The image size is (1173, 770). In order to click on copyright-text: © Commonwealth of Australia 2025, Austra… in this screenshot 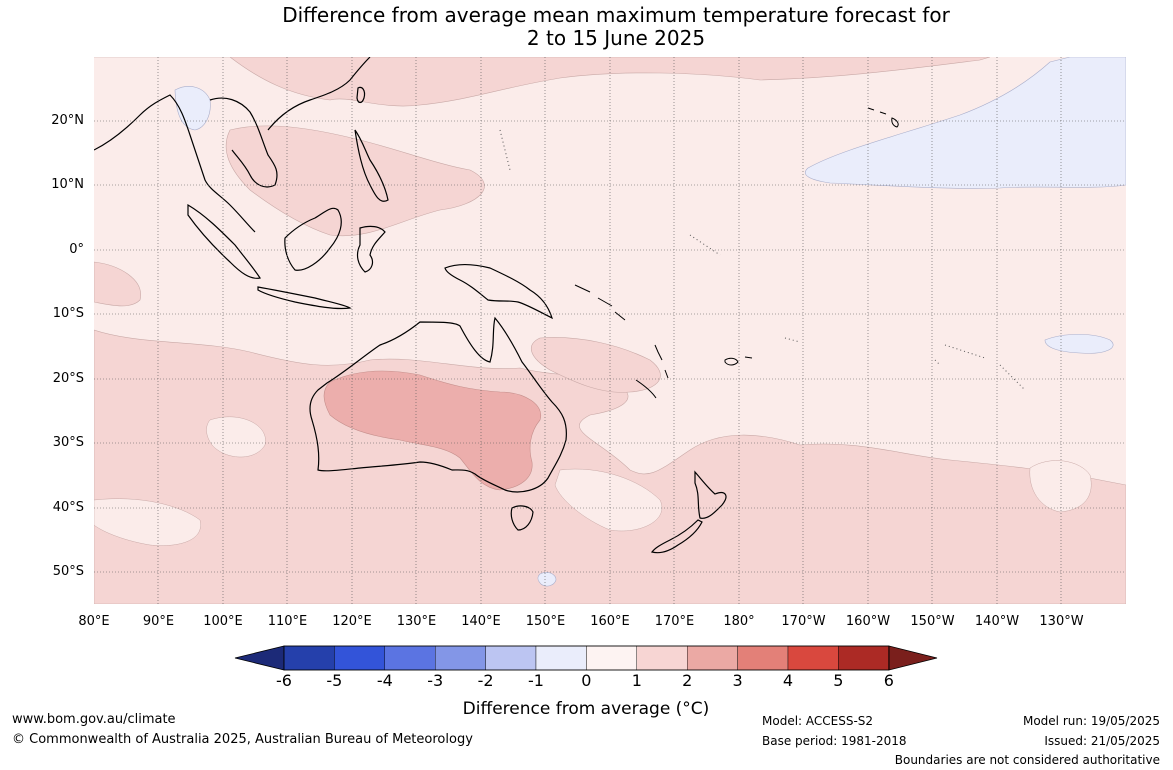, I will do `click(242, 739)`.